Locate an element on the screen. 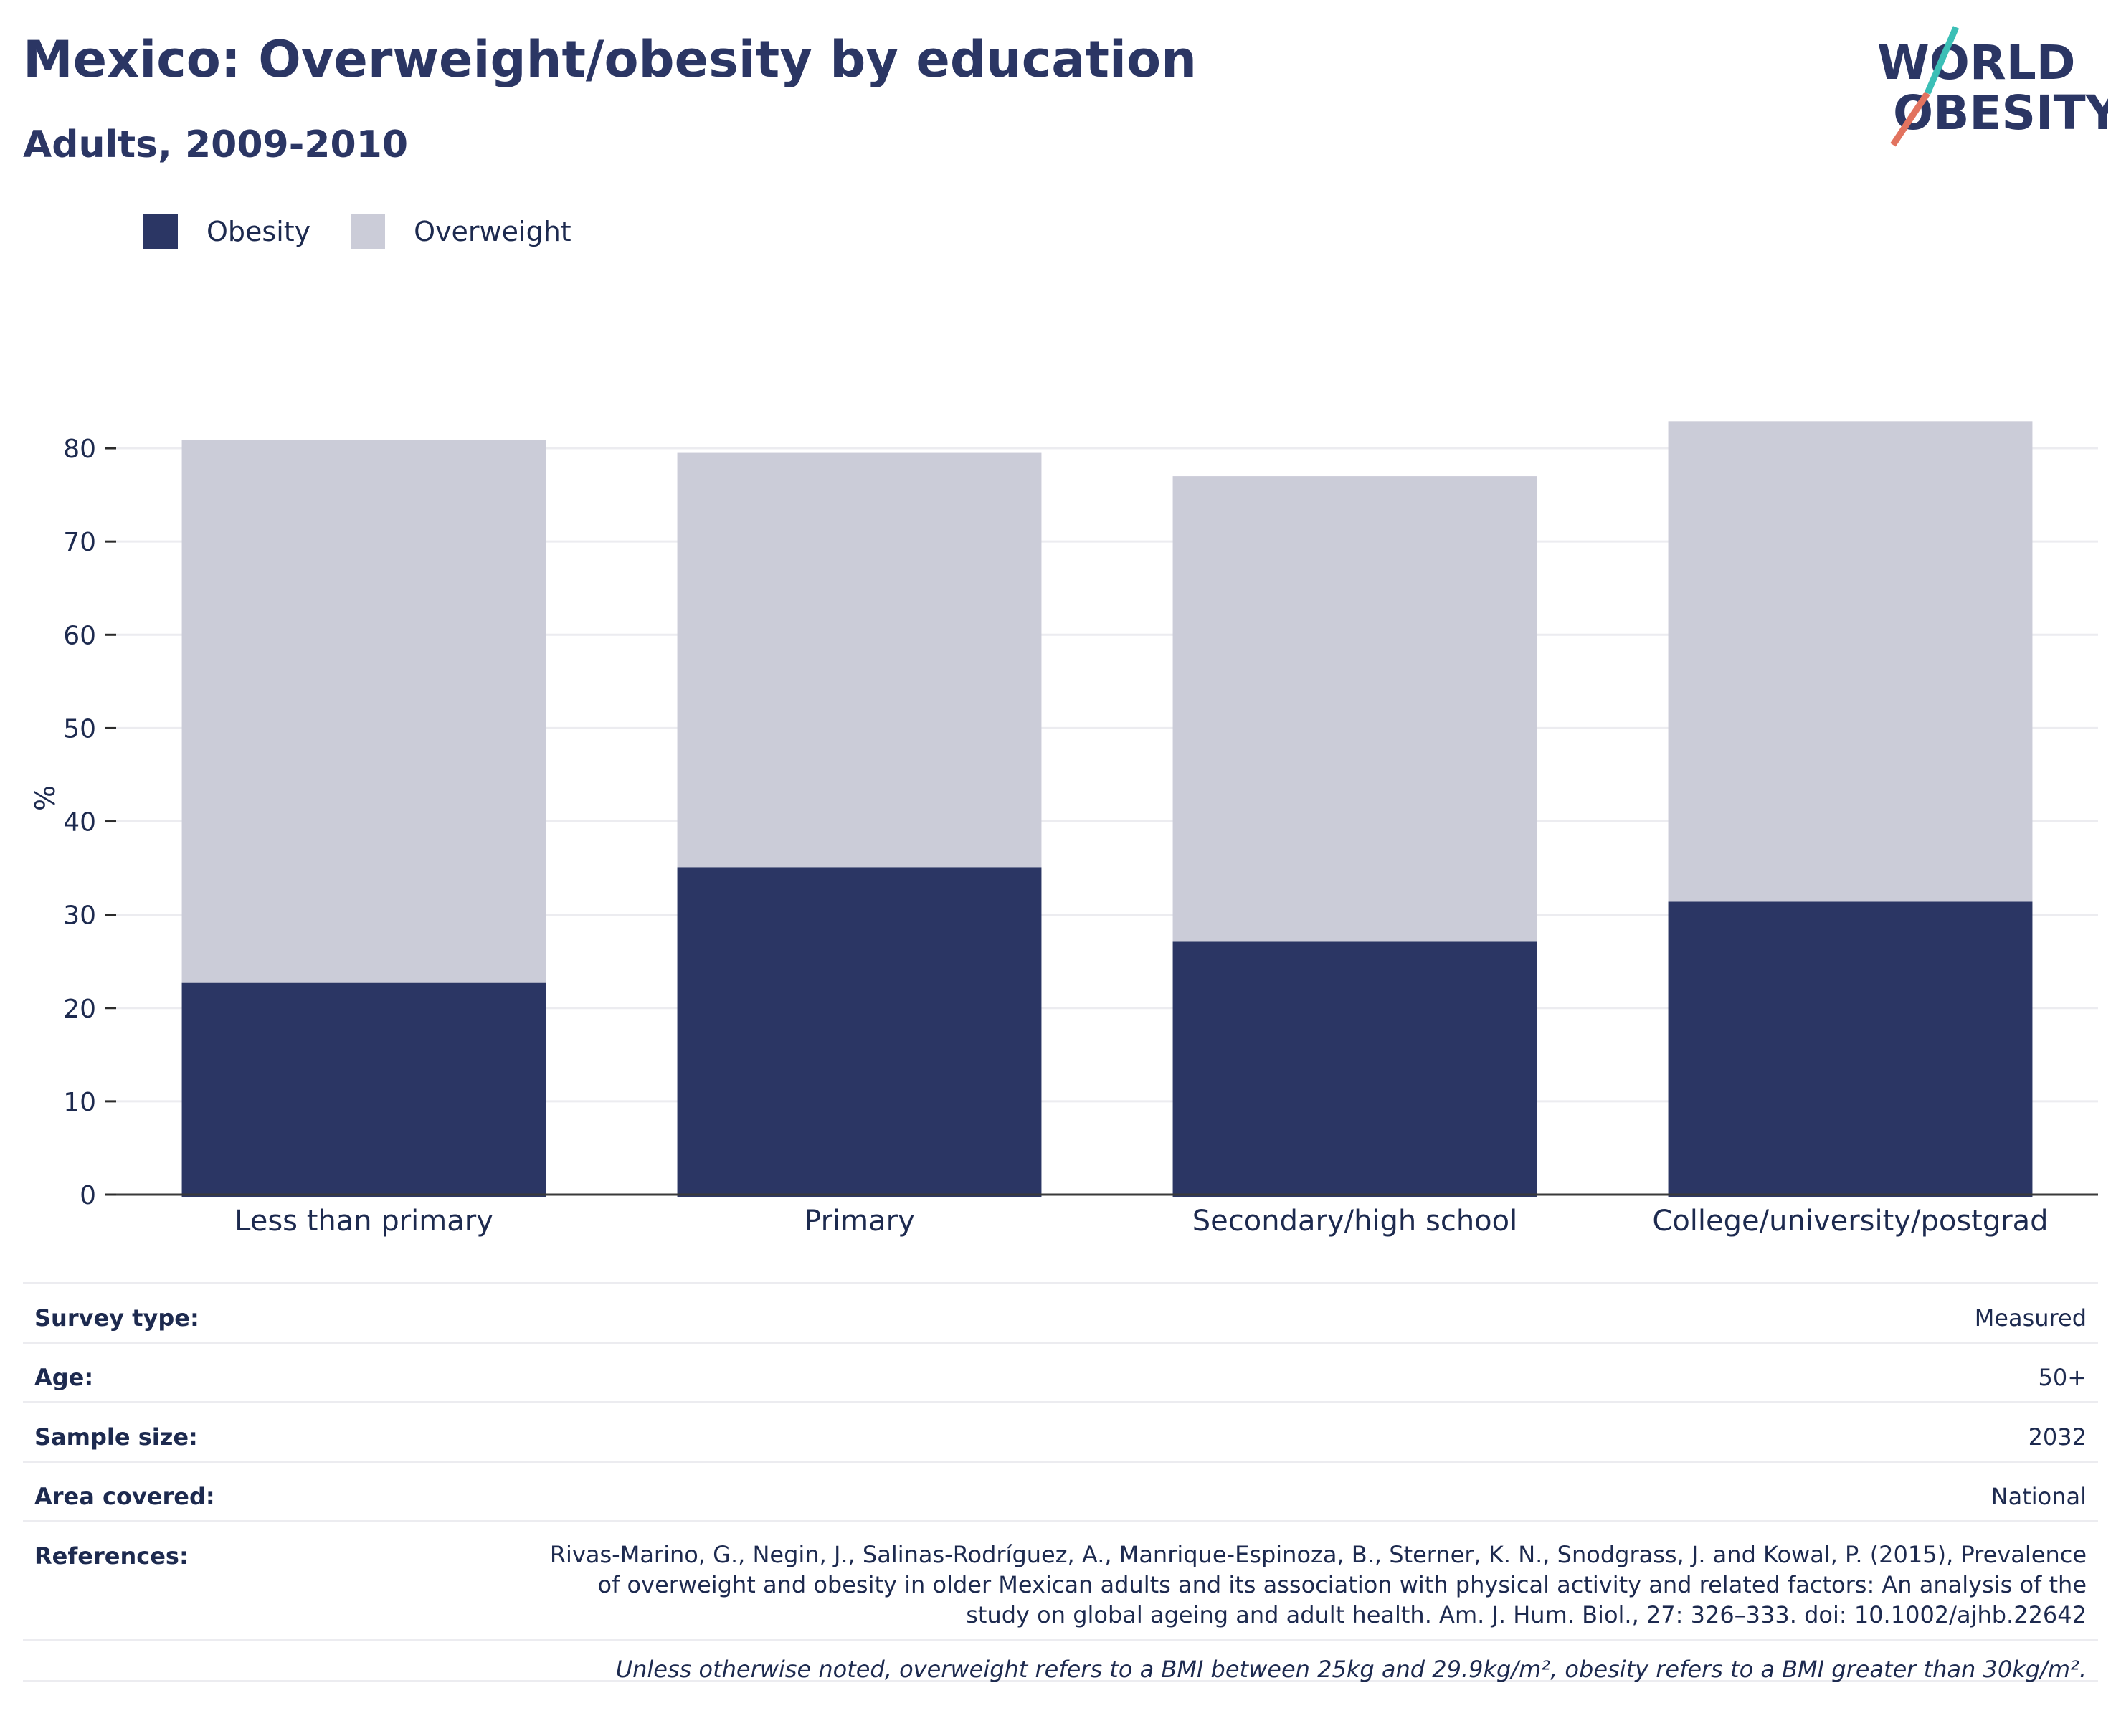 The image size is (2121, 1736). logo-coral-stroke is located at coordinates (1910, 119).